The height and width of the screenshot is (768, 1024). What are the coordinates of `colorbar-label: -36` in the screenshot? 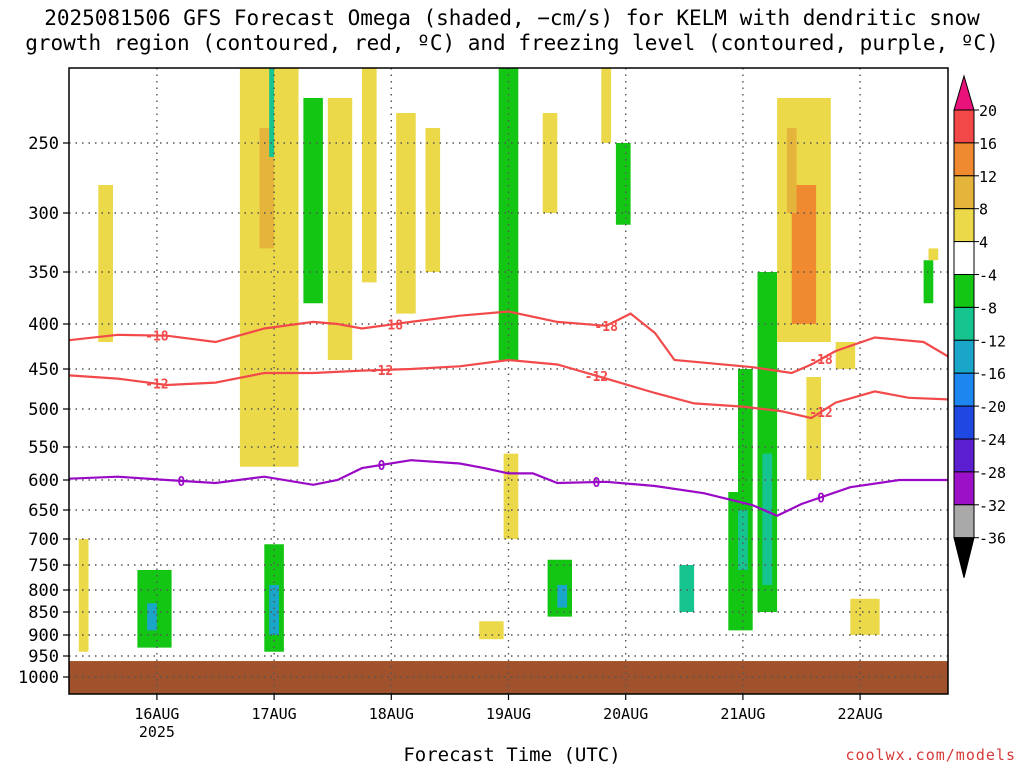 It's located at (992, 539).